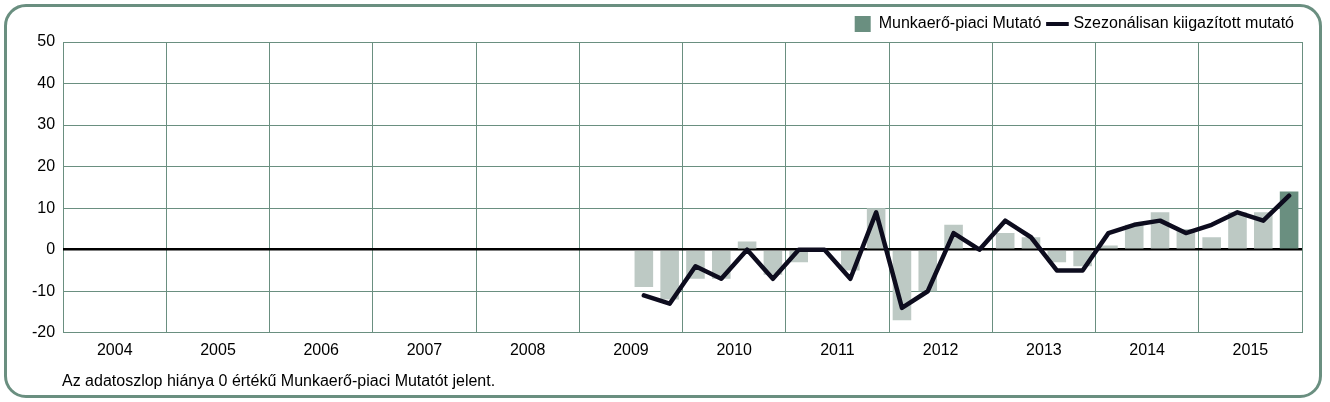 Image resolution: width=1330 pixels, height=402 pixels. Describe the element at coordinates (279, 381) in the screenshot. I see `text: Az adatoszlop hiánya 0 értékű Munkaerő-piaci Mutatót jelent.` at that location.